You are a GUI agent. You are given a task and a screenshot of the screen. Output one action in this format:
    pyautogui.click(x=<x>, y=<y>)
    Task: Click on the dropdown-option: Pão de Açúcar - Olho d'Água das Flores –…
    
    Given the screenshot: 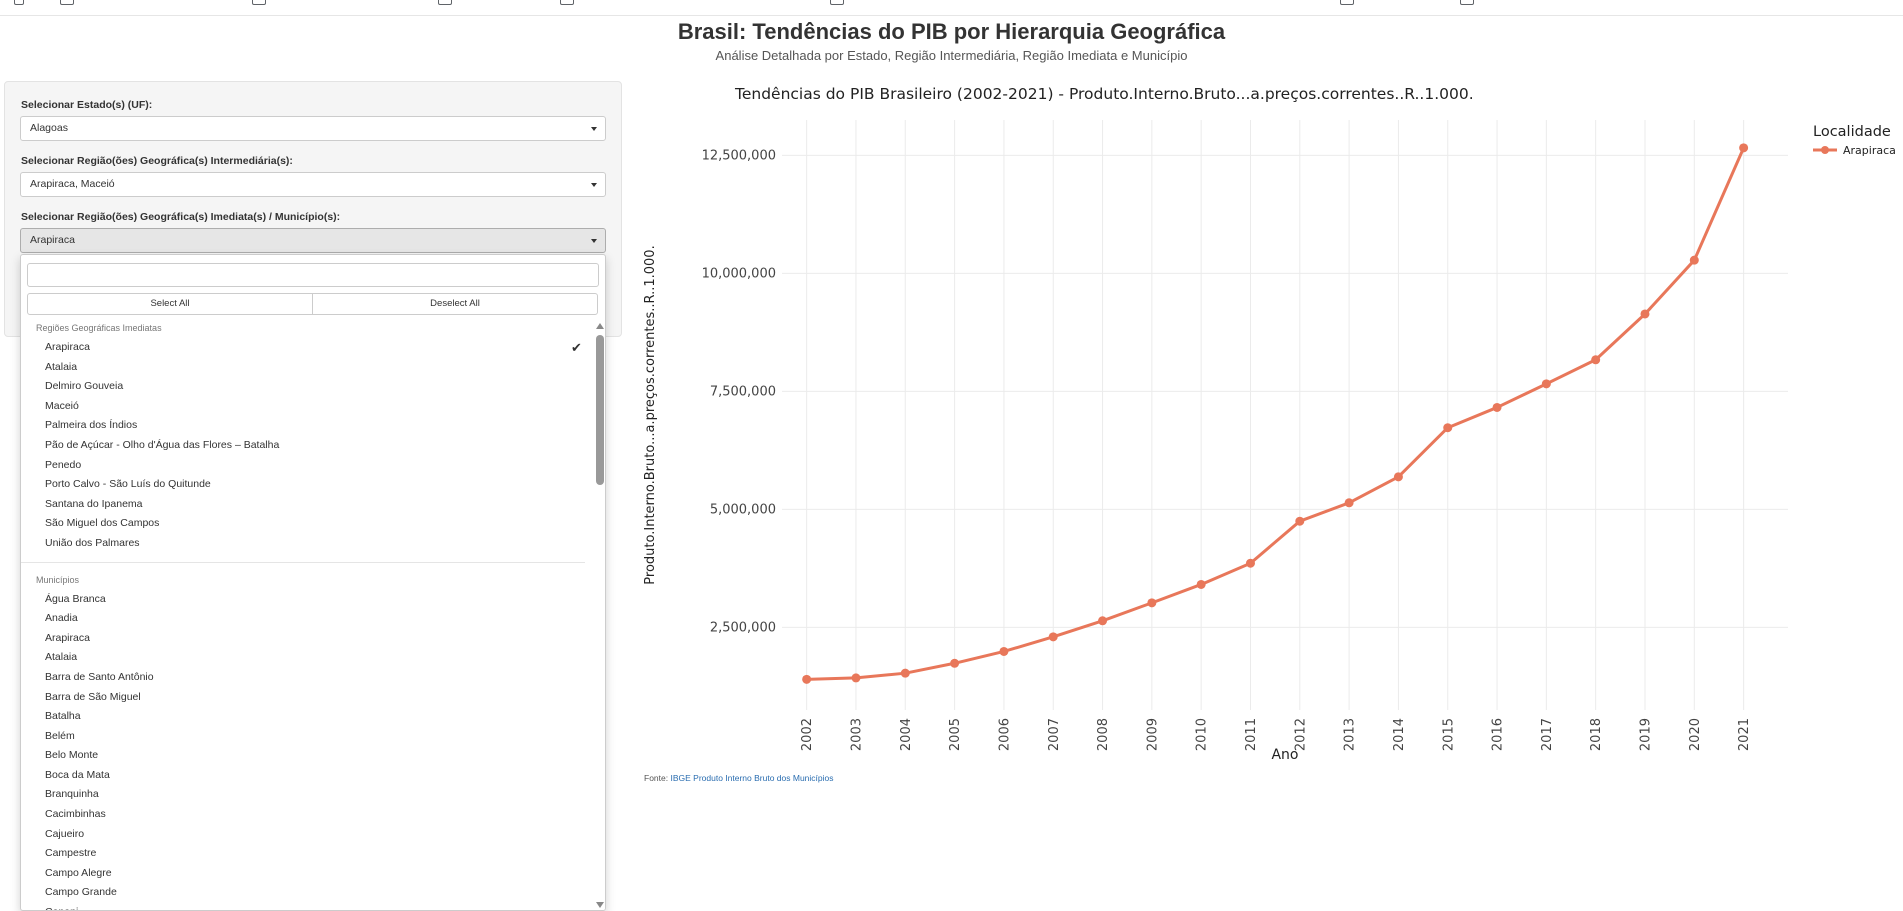 What is the action you would take?
    pyautogui.click(x=307, y=446)
    